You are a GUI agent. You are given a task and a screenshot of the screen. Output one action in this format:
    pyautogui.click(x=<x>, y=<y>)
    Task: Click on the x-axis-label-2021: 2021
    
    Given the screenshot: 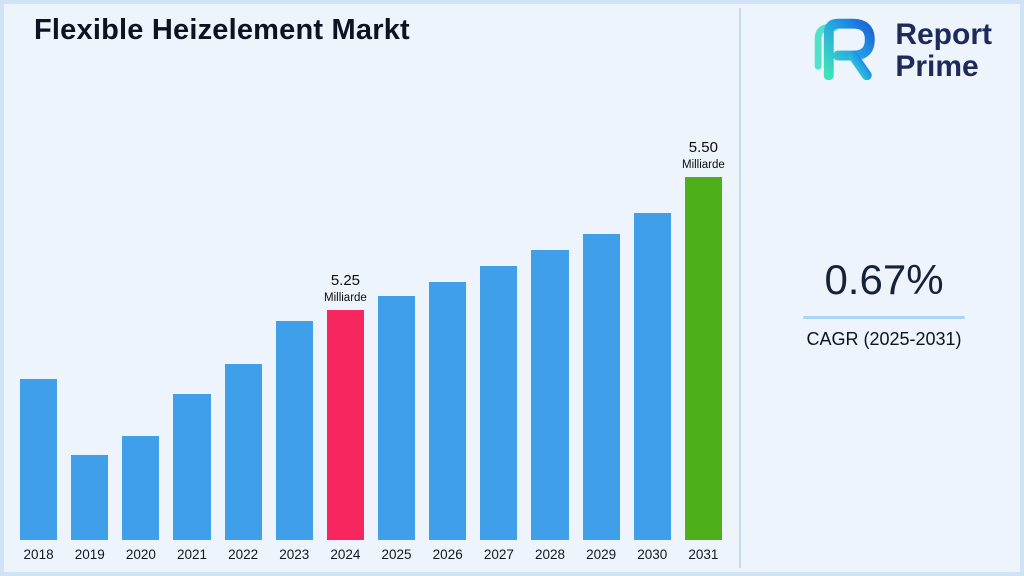 What is the action you would take?
    pyautogui.click(x=192, y=554)
    